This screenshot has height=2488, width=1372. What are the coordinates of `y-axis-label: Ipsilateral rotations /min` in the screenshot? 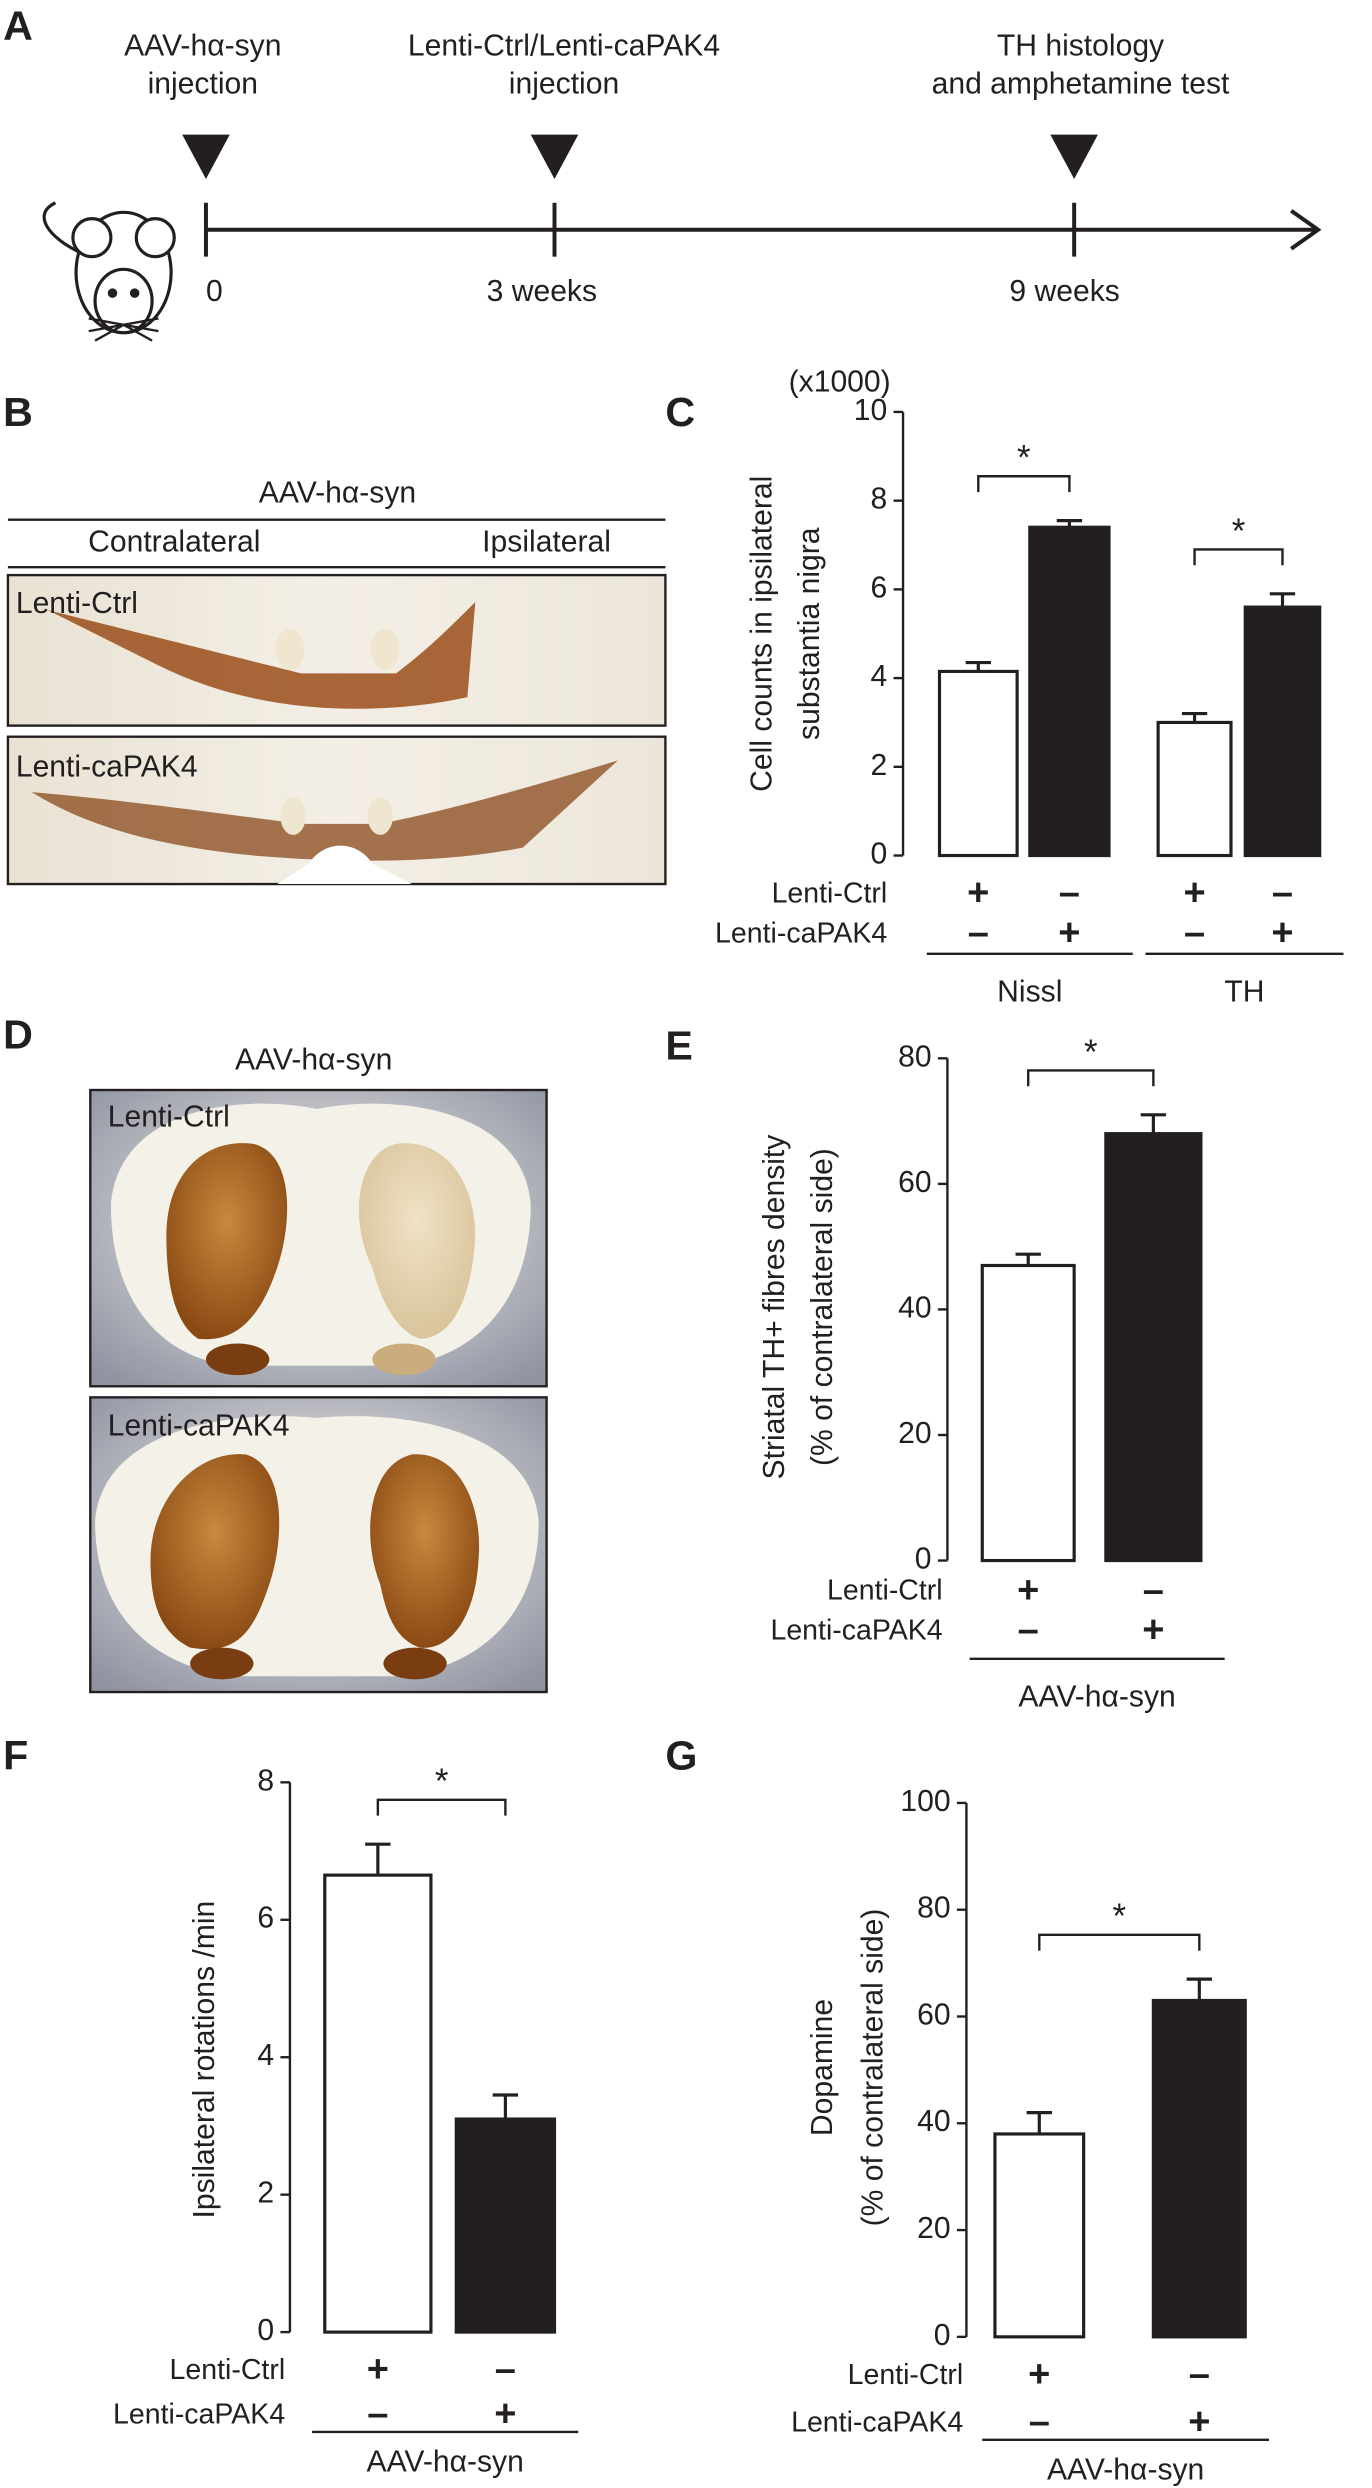 It's located at (204, 2060).